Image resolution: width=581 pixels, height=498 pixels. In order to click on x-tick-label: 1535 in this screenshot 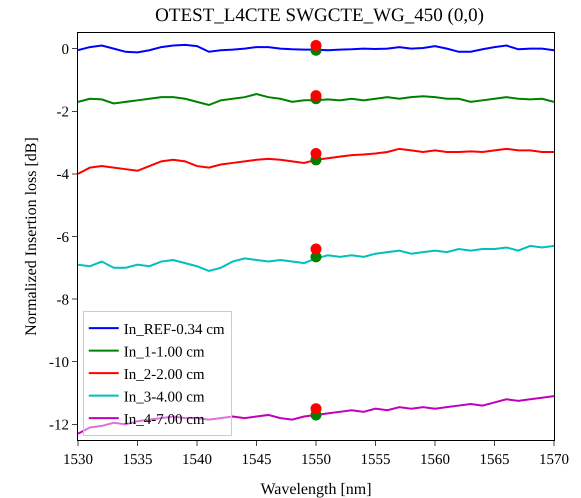, I will do `click(137, 460)`.